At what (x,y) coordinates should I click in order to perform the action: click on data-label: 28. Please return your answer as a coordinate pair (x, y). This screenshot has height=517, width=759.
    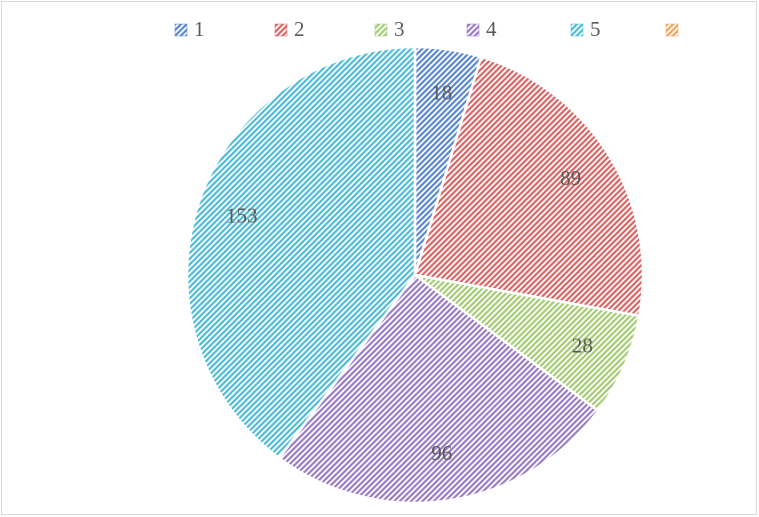
    Looking at the image, I should click on (582, 345).